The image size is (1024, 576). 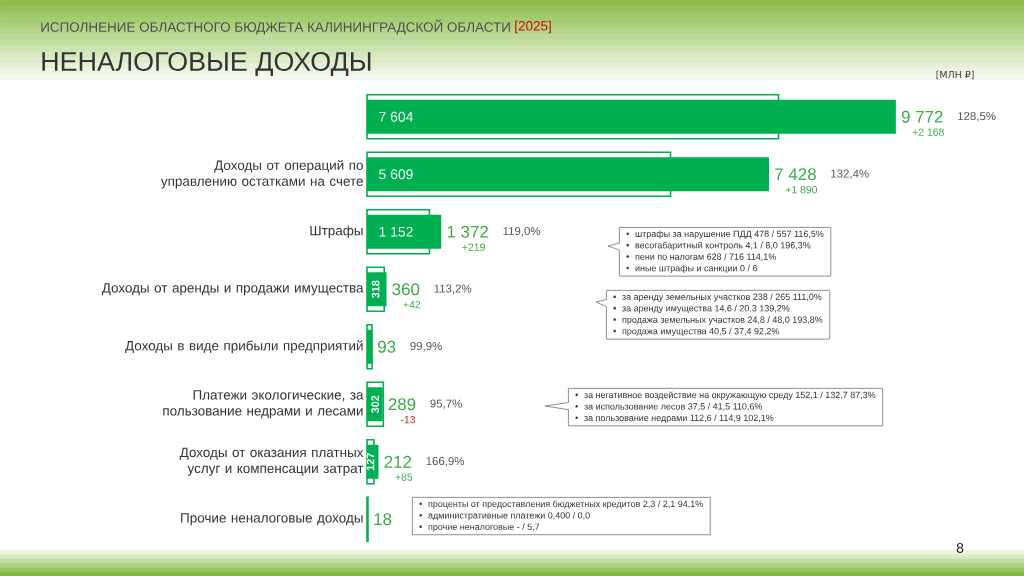 What do you see at coordinates (383, 519) in the screenshot?
I see `data-label: 18` at bounding box center [383, 519].